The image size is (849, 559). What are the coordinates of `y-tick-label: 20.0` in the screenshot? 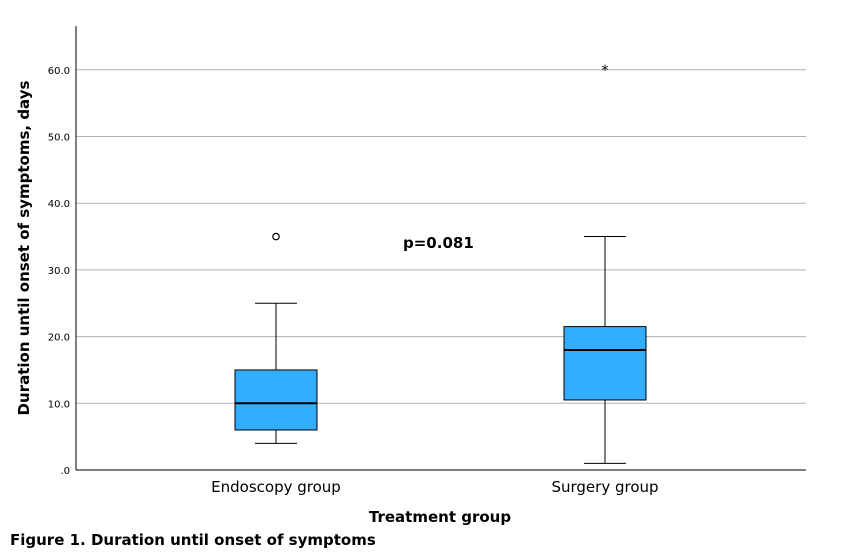 It's located at (59, 338).